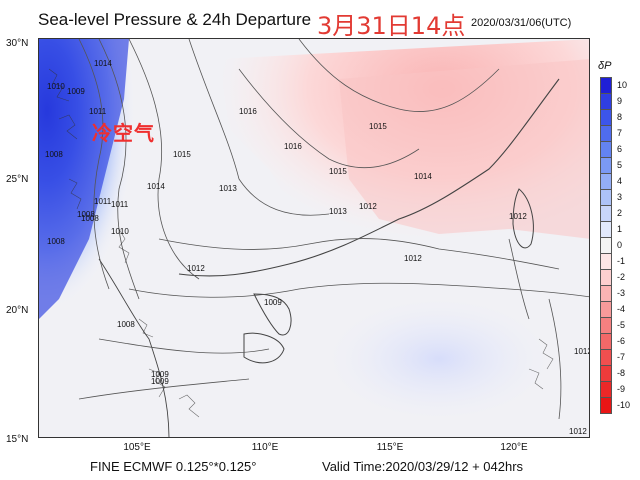 This screenshot has height=480, width=640. I want to click on colorbar-tick-label: 4, so click(620, 181).